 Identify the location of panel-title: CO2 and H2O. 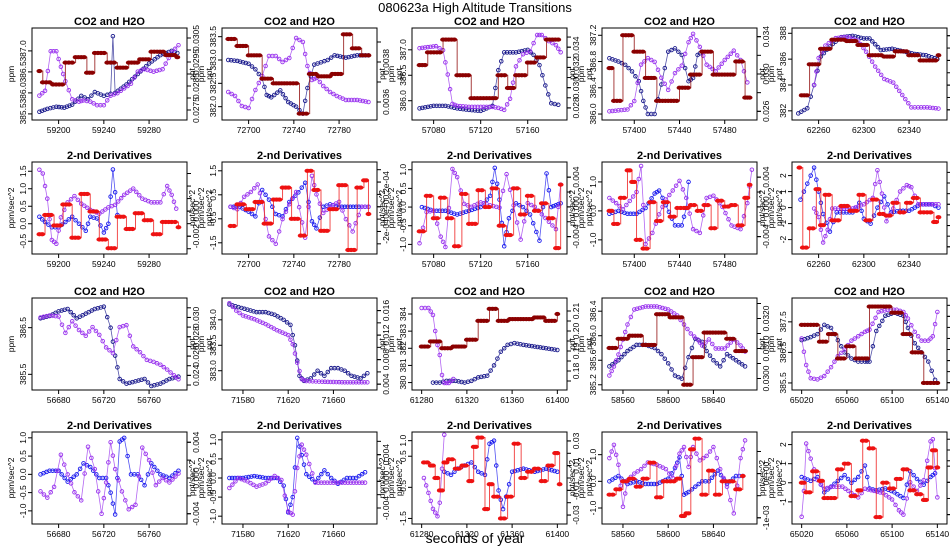
(679, 292).